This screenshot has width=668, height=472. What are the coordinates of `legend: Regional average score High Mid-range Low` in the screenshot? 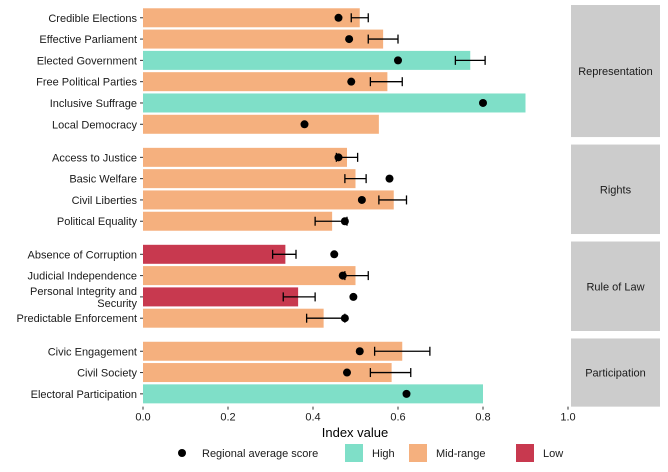 It's located at (370, 453).